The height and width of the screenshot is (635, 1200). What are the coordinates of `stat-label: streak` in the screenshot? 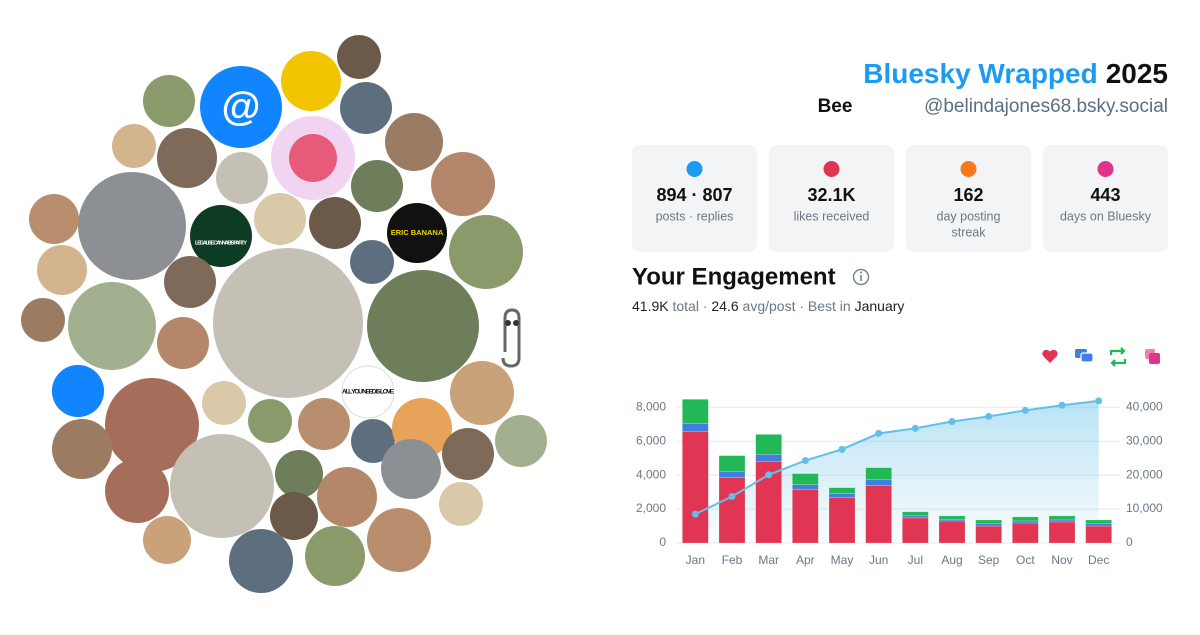 It's located at (968, 232).